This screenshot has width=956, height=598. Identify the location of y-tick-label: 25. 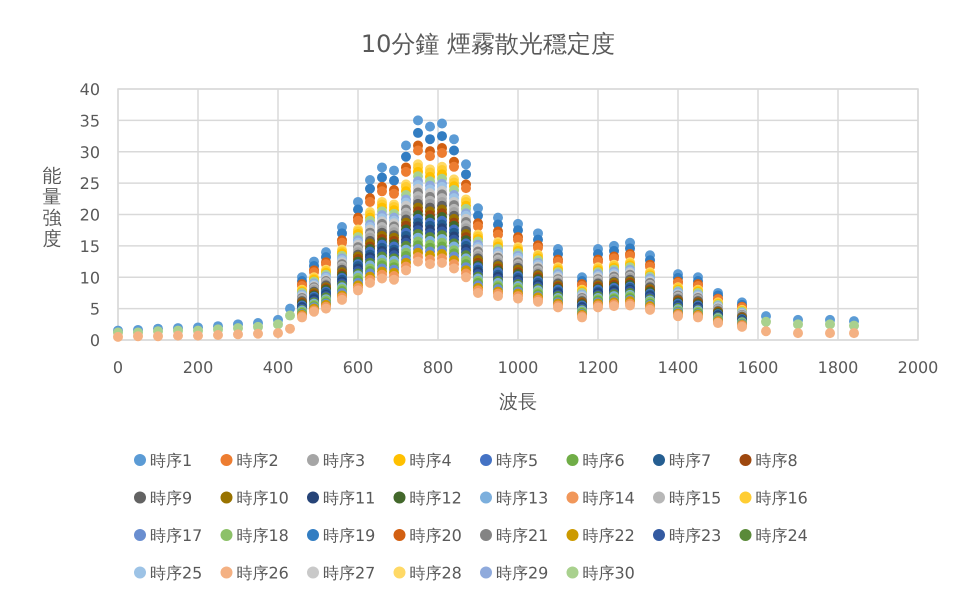
(90, 184).